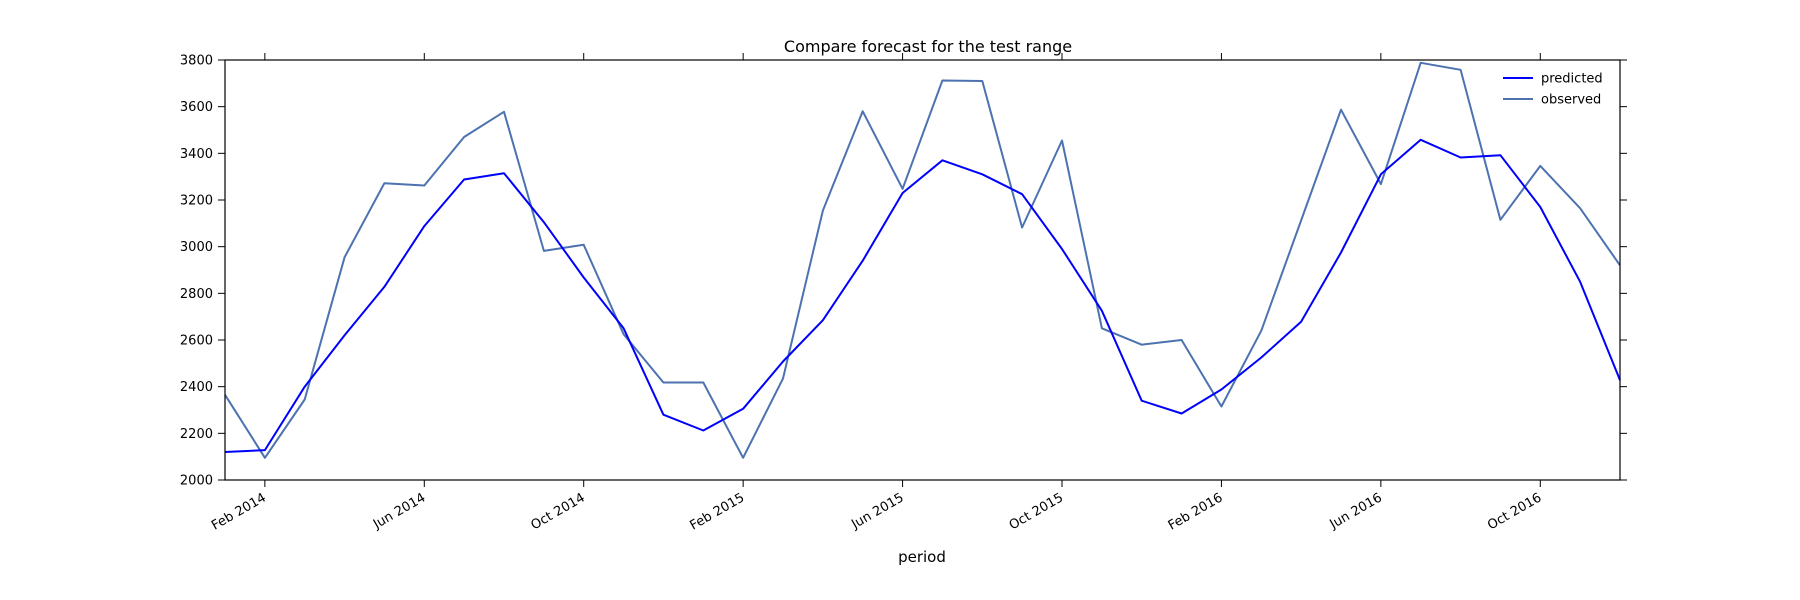 Image resolution: width=1800 pixels, height=600 pixels. What do you see at coordinates (196, 107) in the screenshot?
I see `y-tick-label: 3600` at bounding box center [196, 107].